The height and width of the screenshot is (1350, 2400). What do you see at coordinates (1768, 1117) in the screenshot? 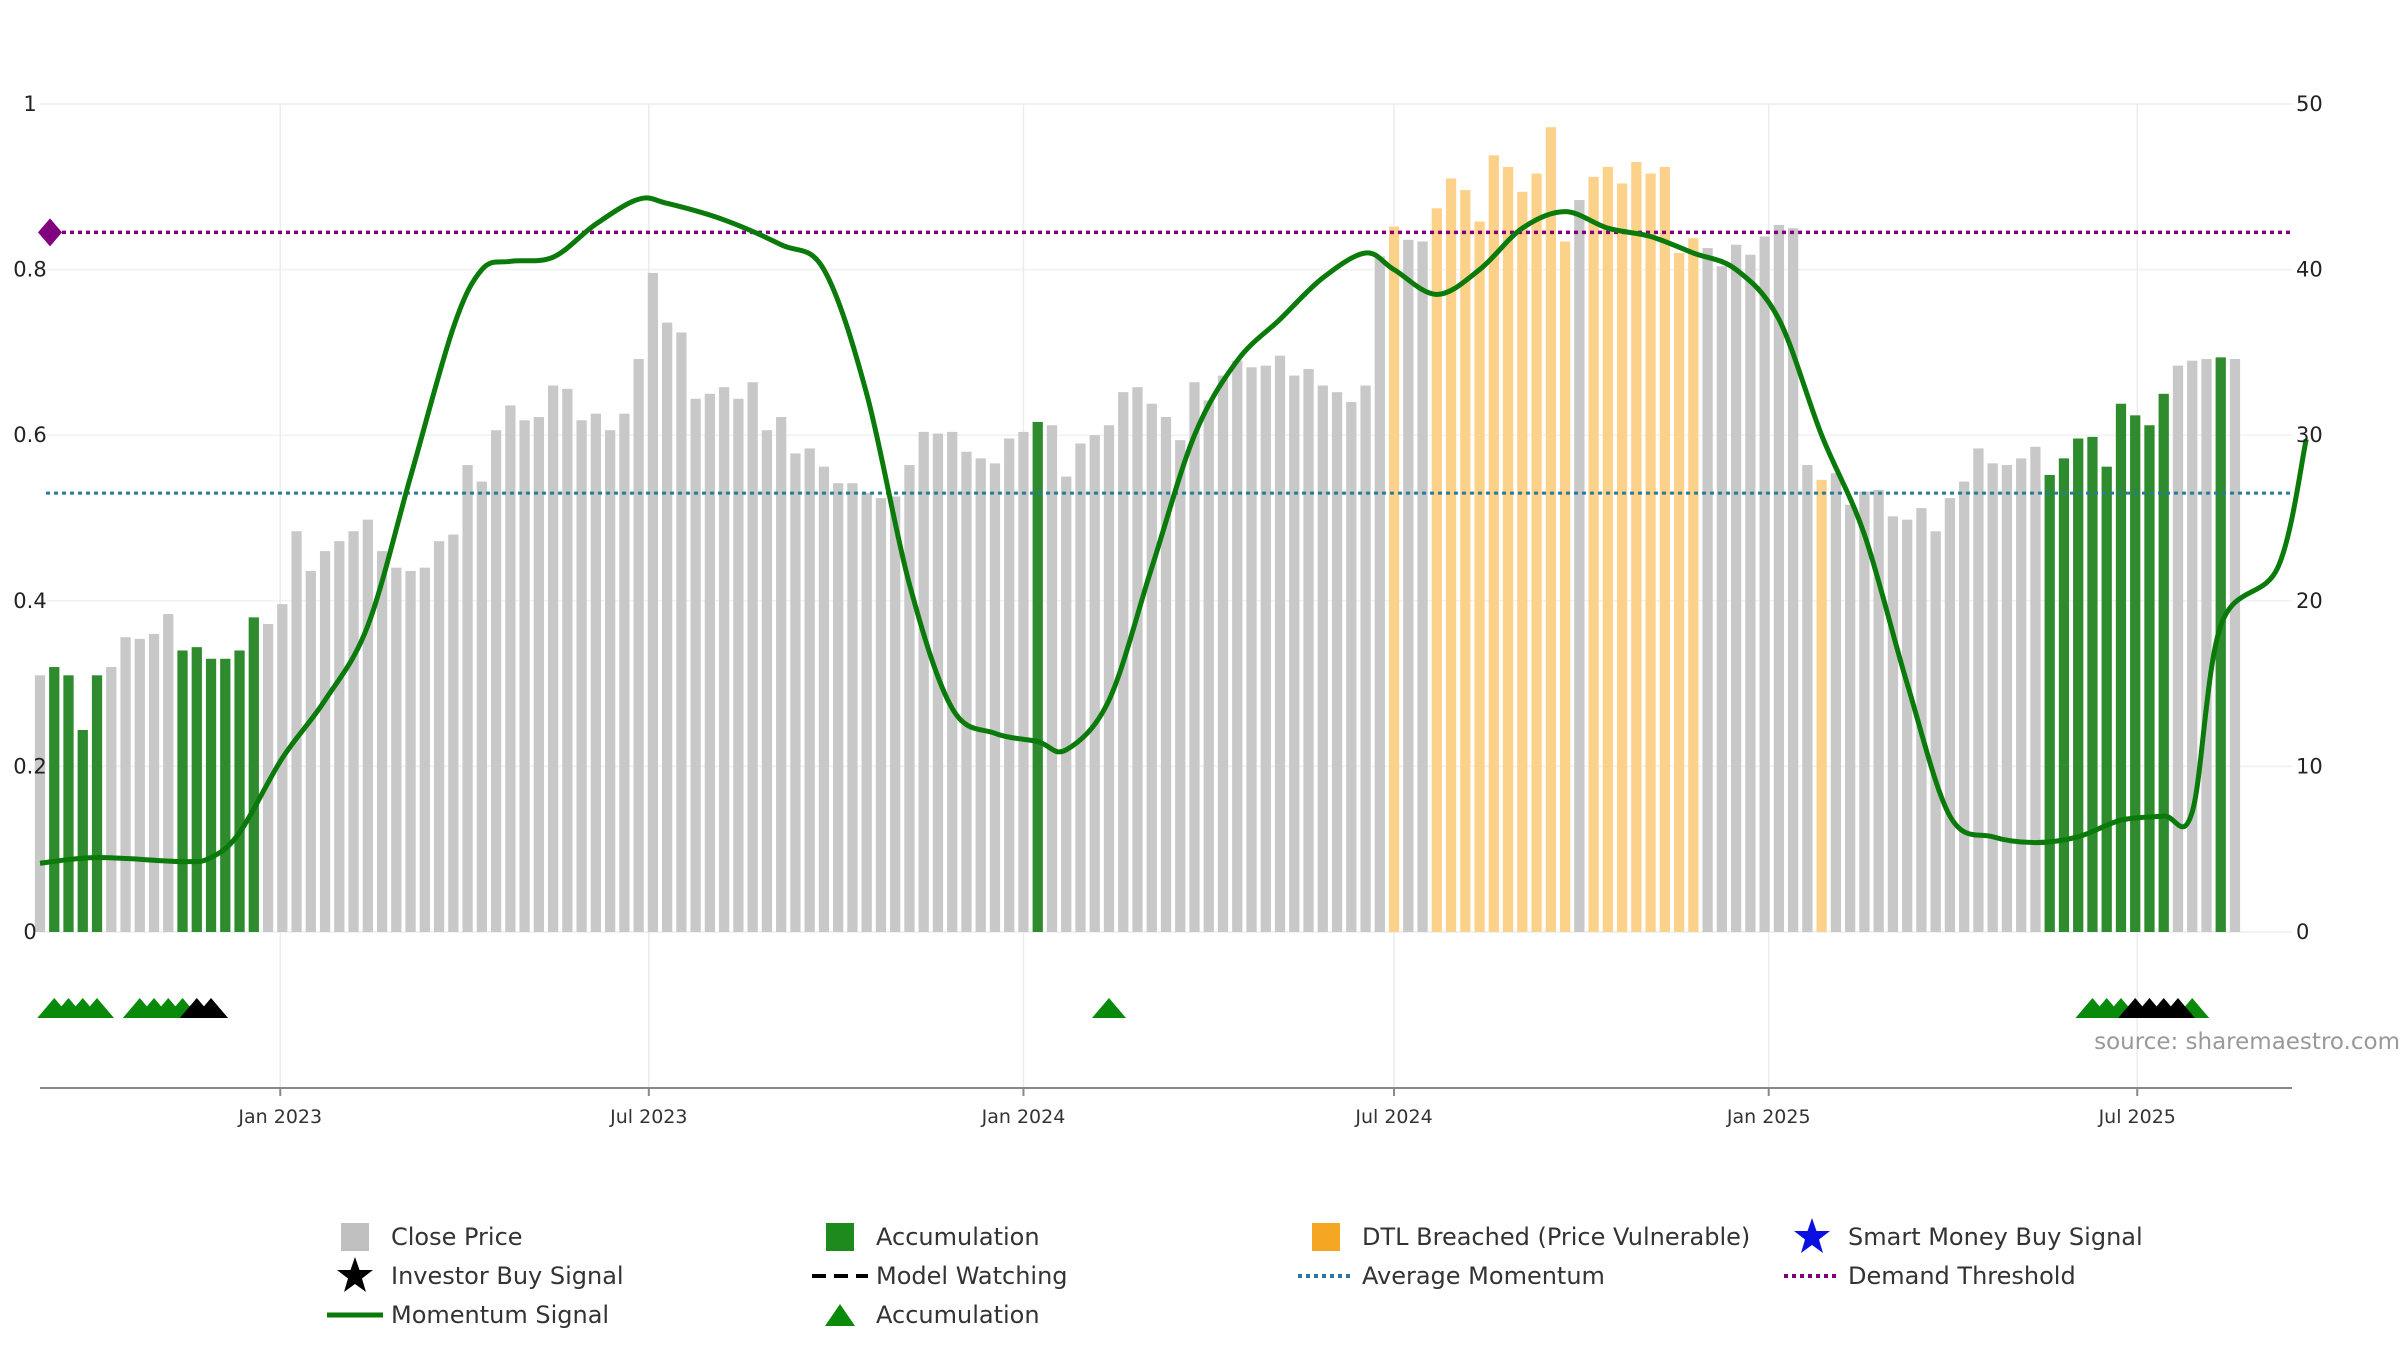
I see `x-tick-label: Jan 2025` at bounding box center [1768, 1117].